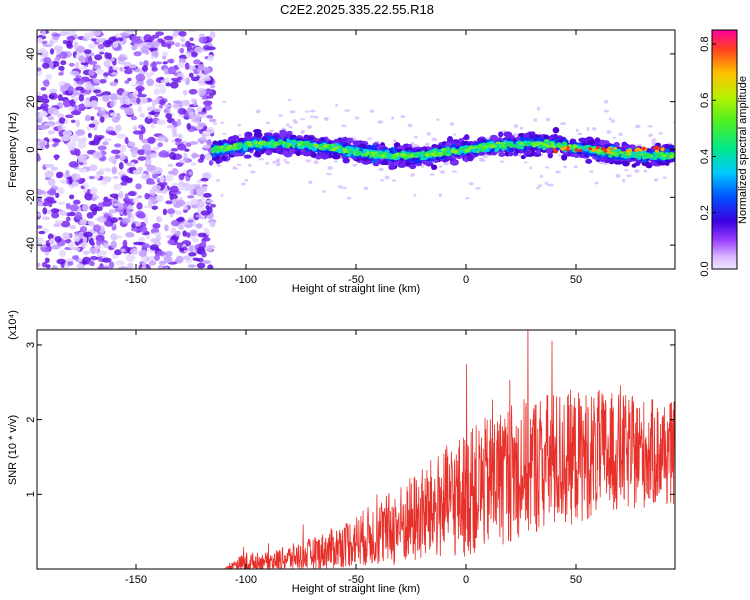  I want to click on spectrogram-x-tick-label: 0, so click(466, 280).